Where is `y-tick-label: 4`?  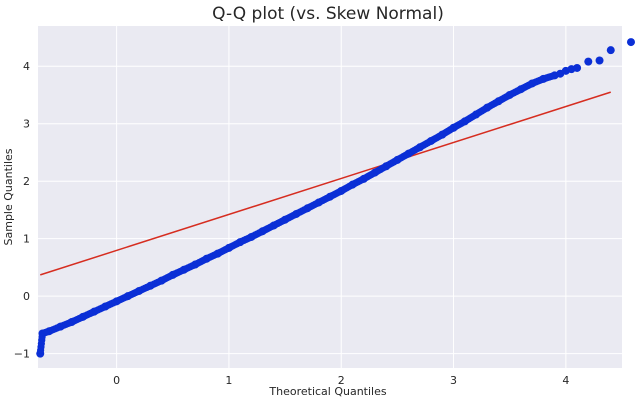 y-tick-label: 4 is located at coordinates (26, 66).